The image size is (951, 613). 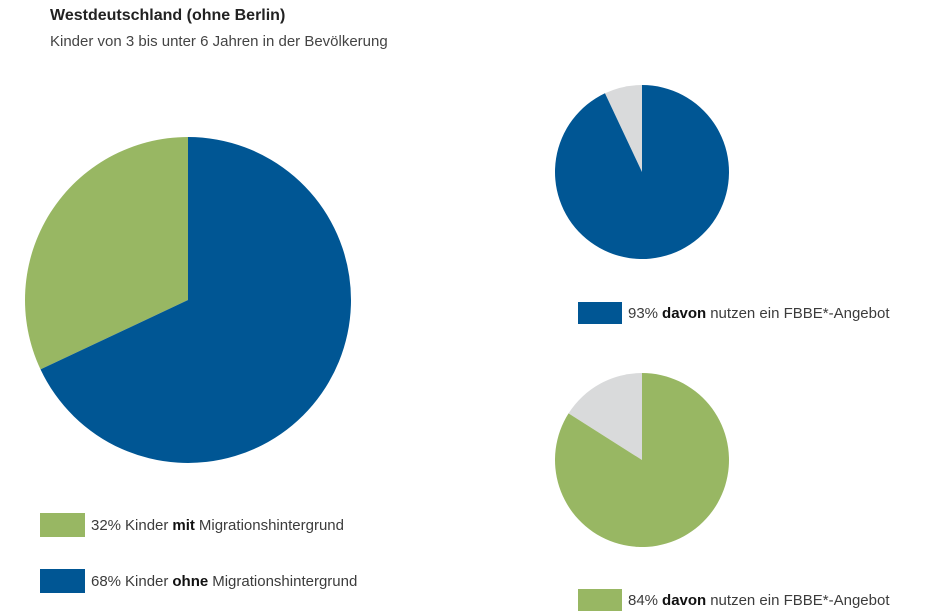 I want to click on legend-item: 84% davon nutzen ein FBBE*-Angebot, so click(x=736, y=600).